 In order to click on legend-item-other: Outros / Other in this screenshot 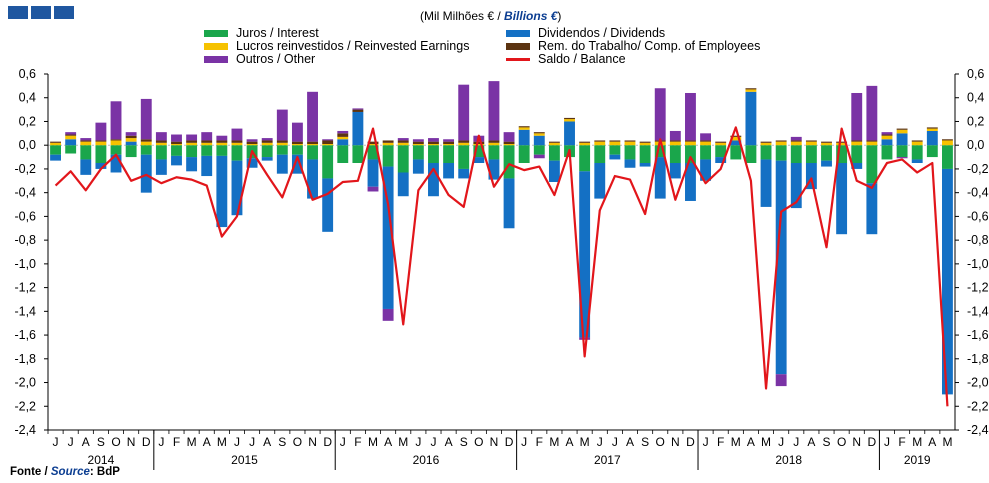, I will do `click(259, 59)`.